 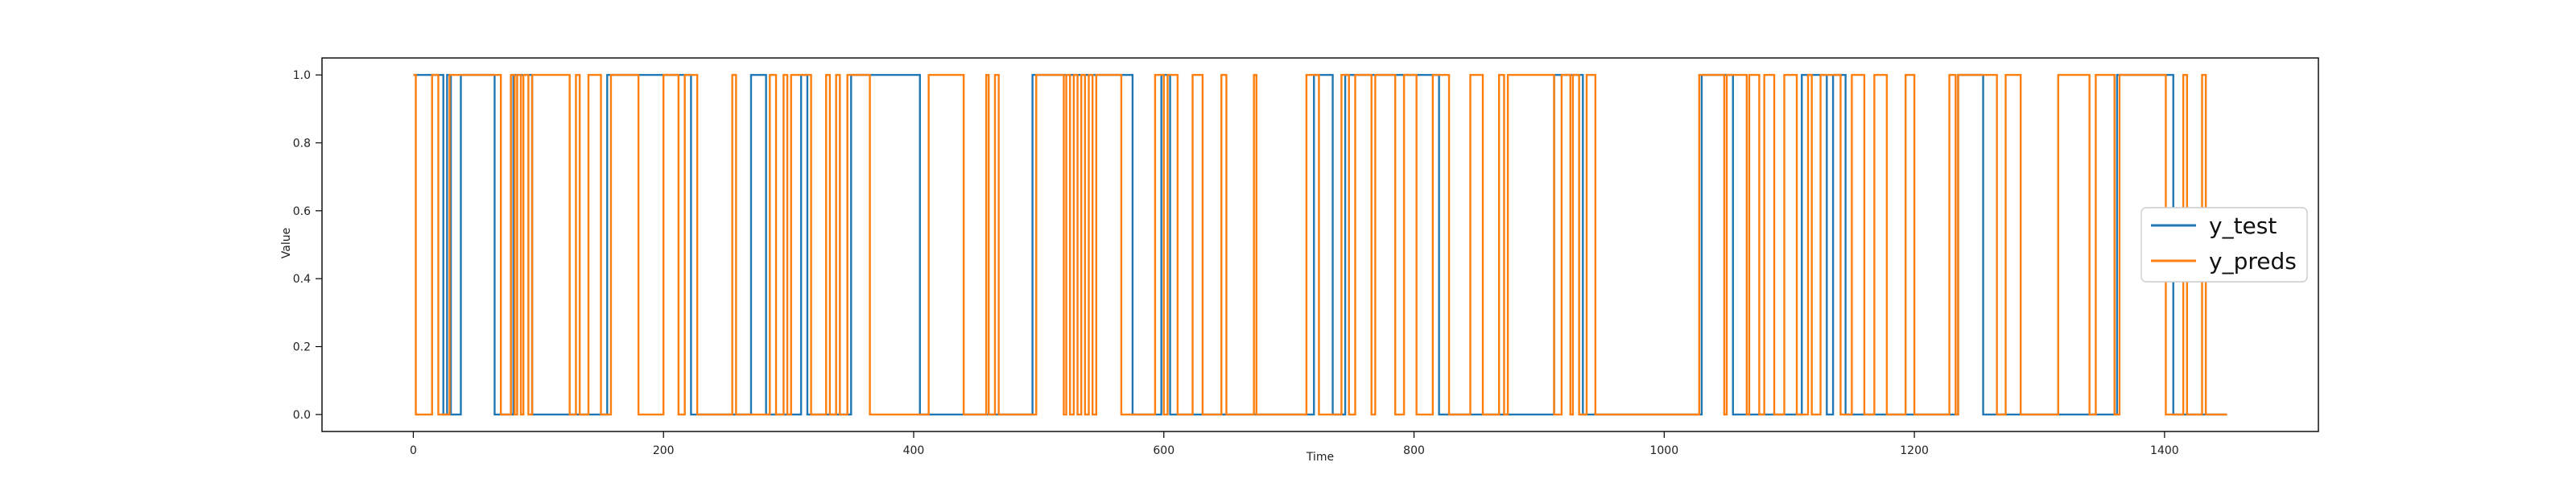 I want to click on x-tick-label-1400: 1400, so click(x=2164, y=450).